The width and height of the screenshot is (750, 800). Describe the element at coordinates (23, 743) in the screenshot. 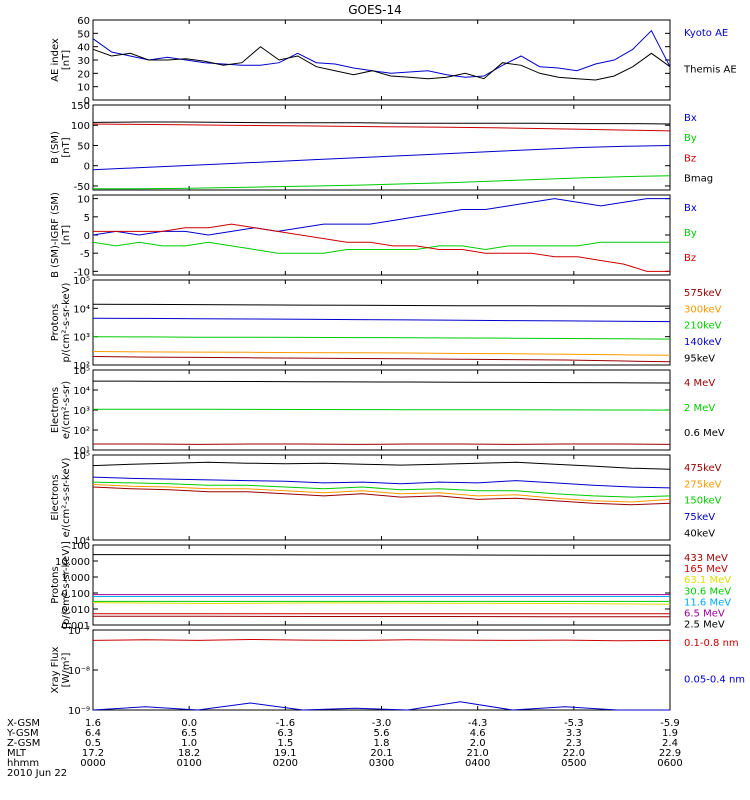

I see `footer-row-label: Z-GSM` at that location.